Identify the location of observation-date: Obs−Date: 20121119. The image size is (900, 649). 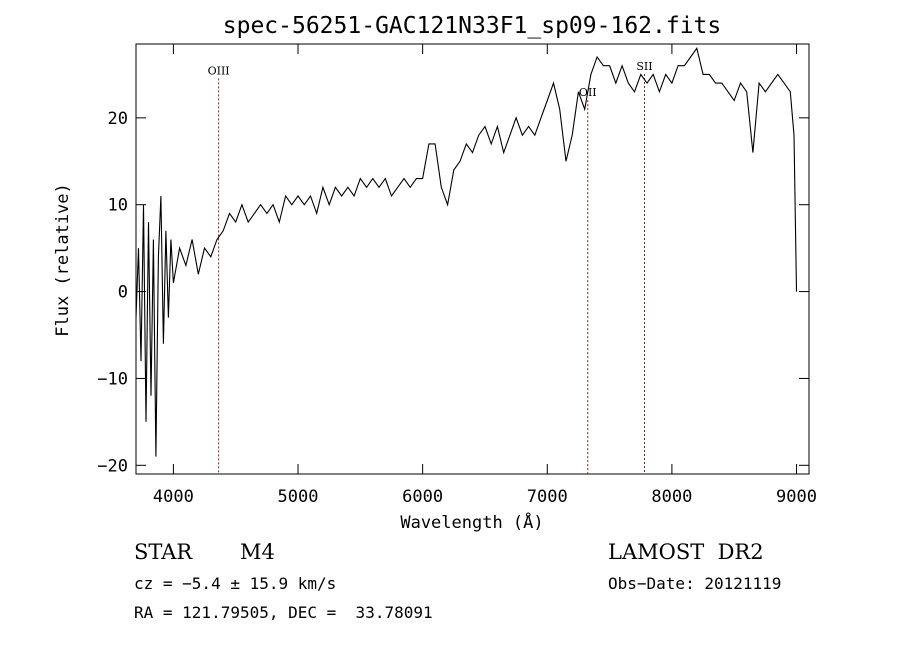
(695, 583).